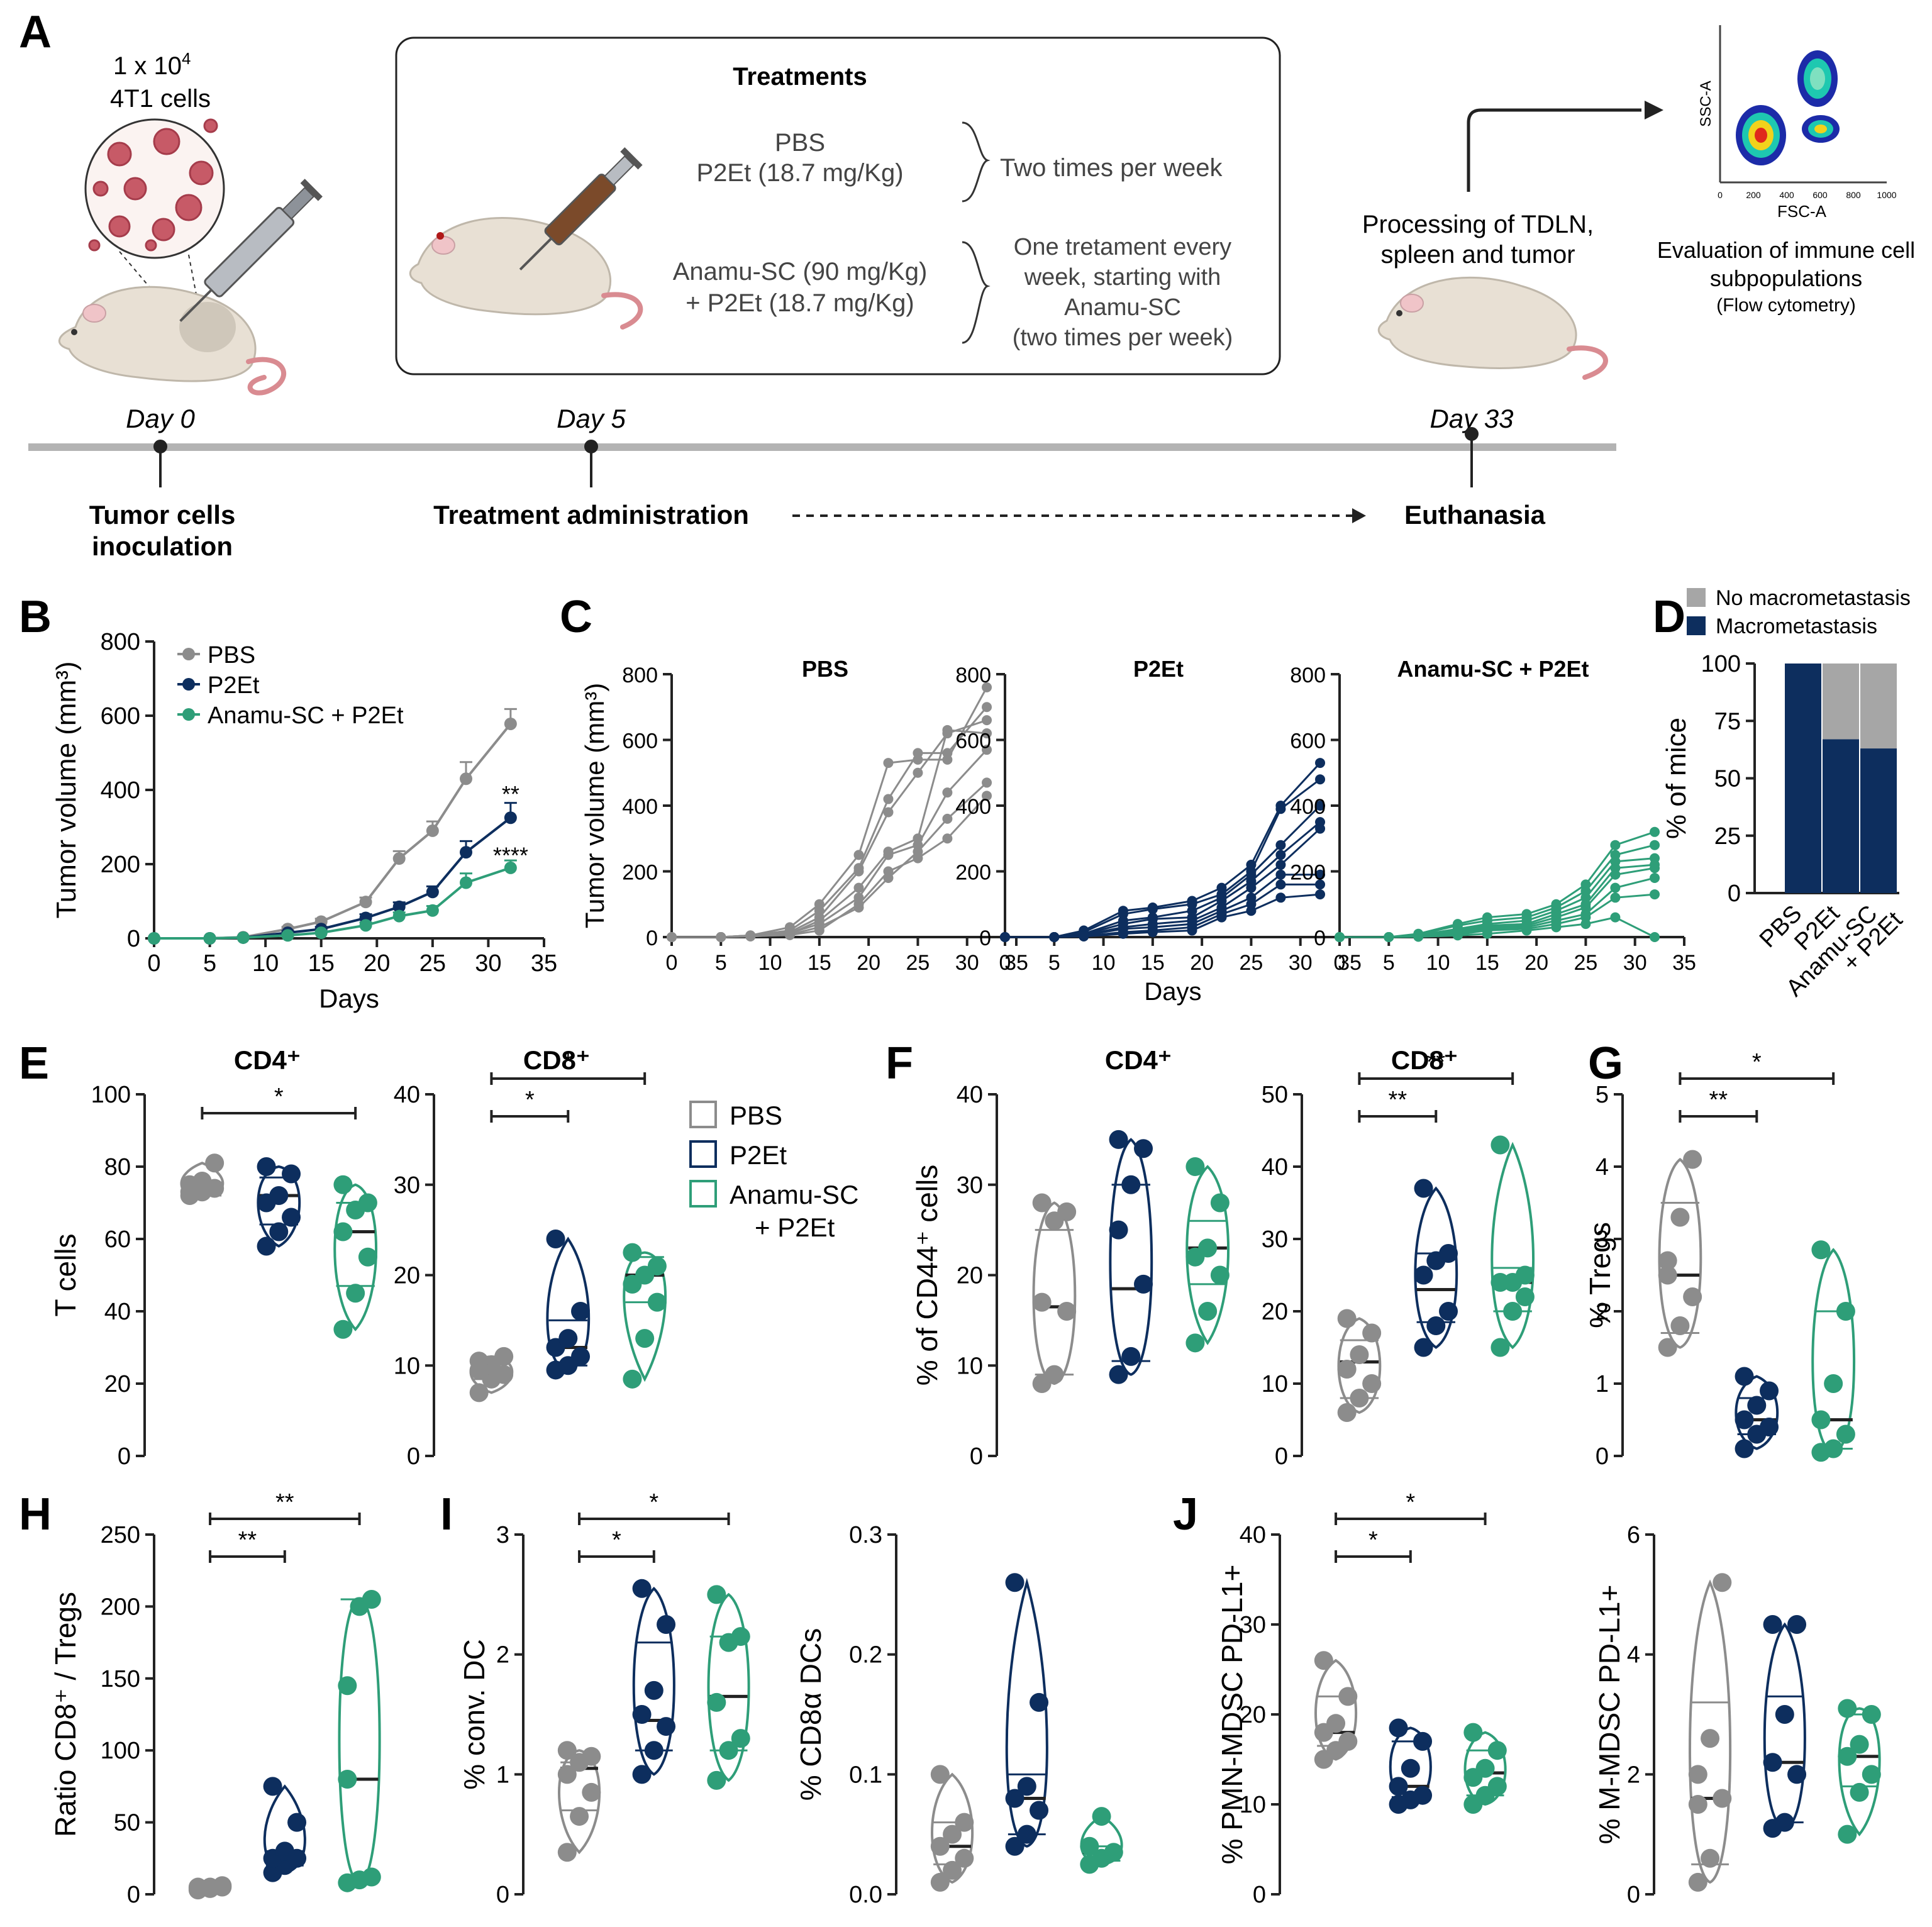  What do you see at coordinates (279, 1097) in the screenshot?
I see `significance-label: *` at bounding box center [279, 1097].